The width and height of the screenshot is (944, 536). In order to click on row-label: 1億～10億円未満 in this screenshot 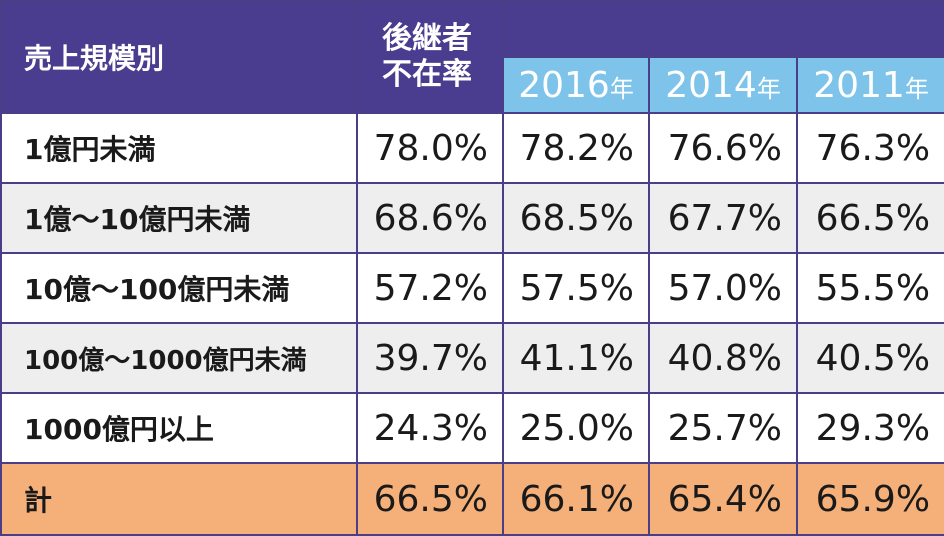, I will do `click(179, 218)`.